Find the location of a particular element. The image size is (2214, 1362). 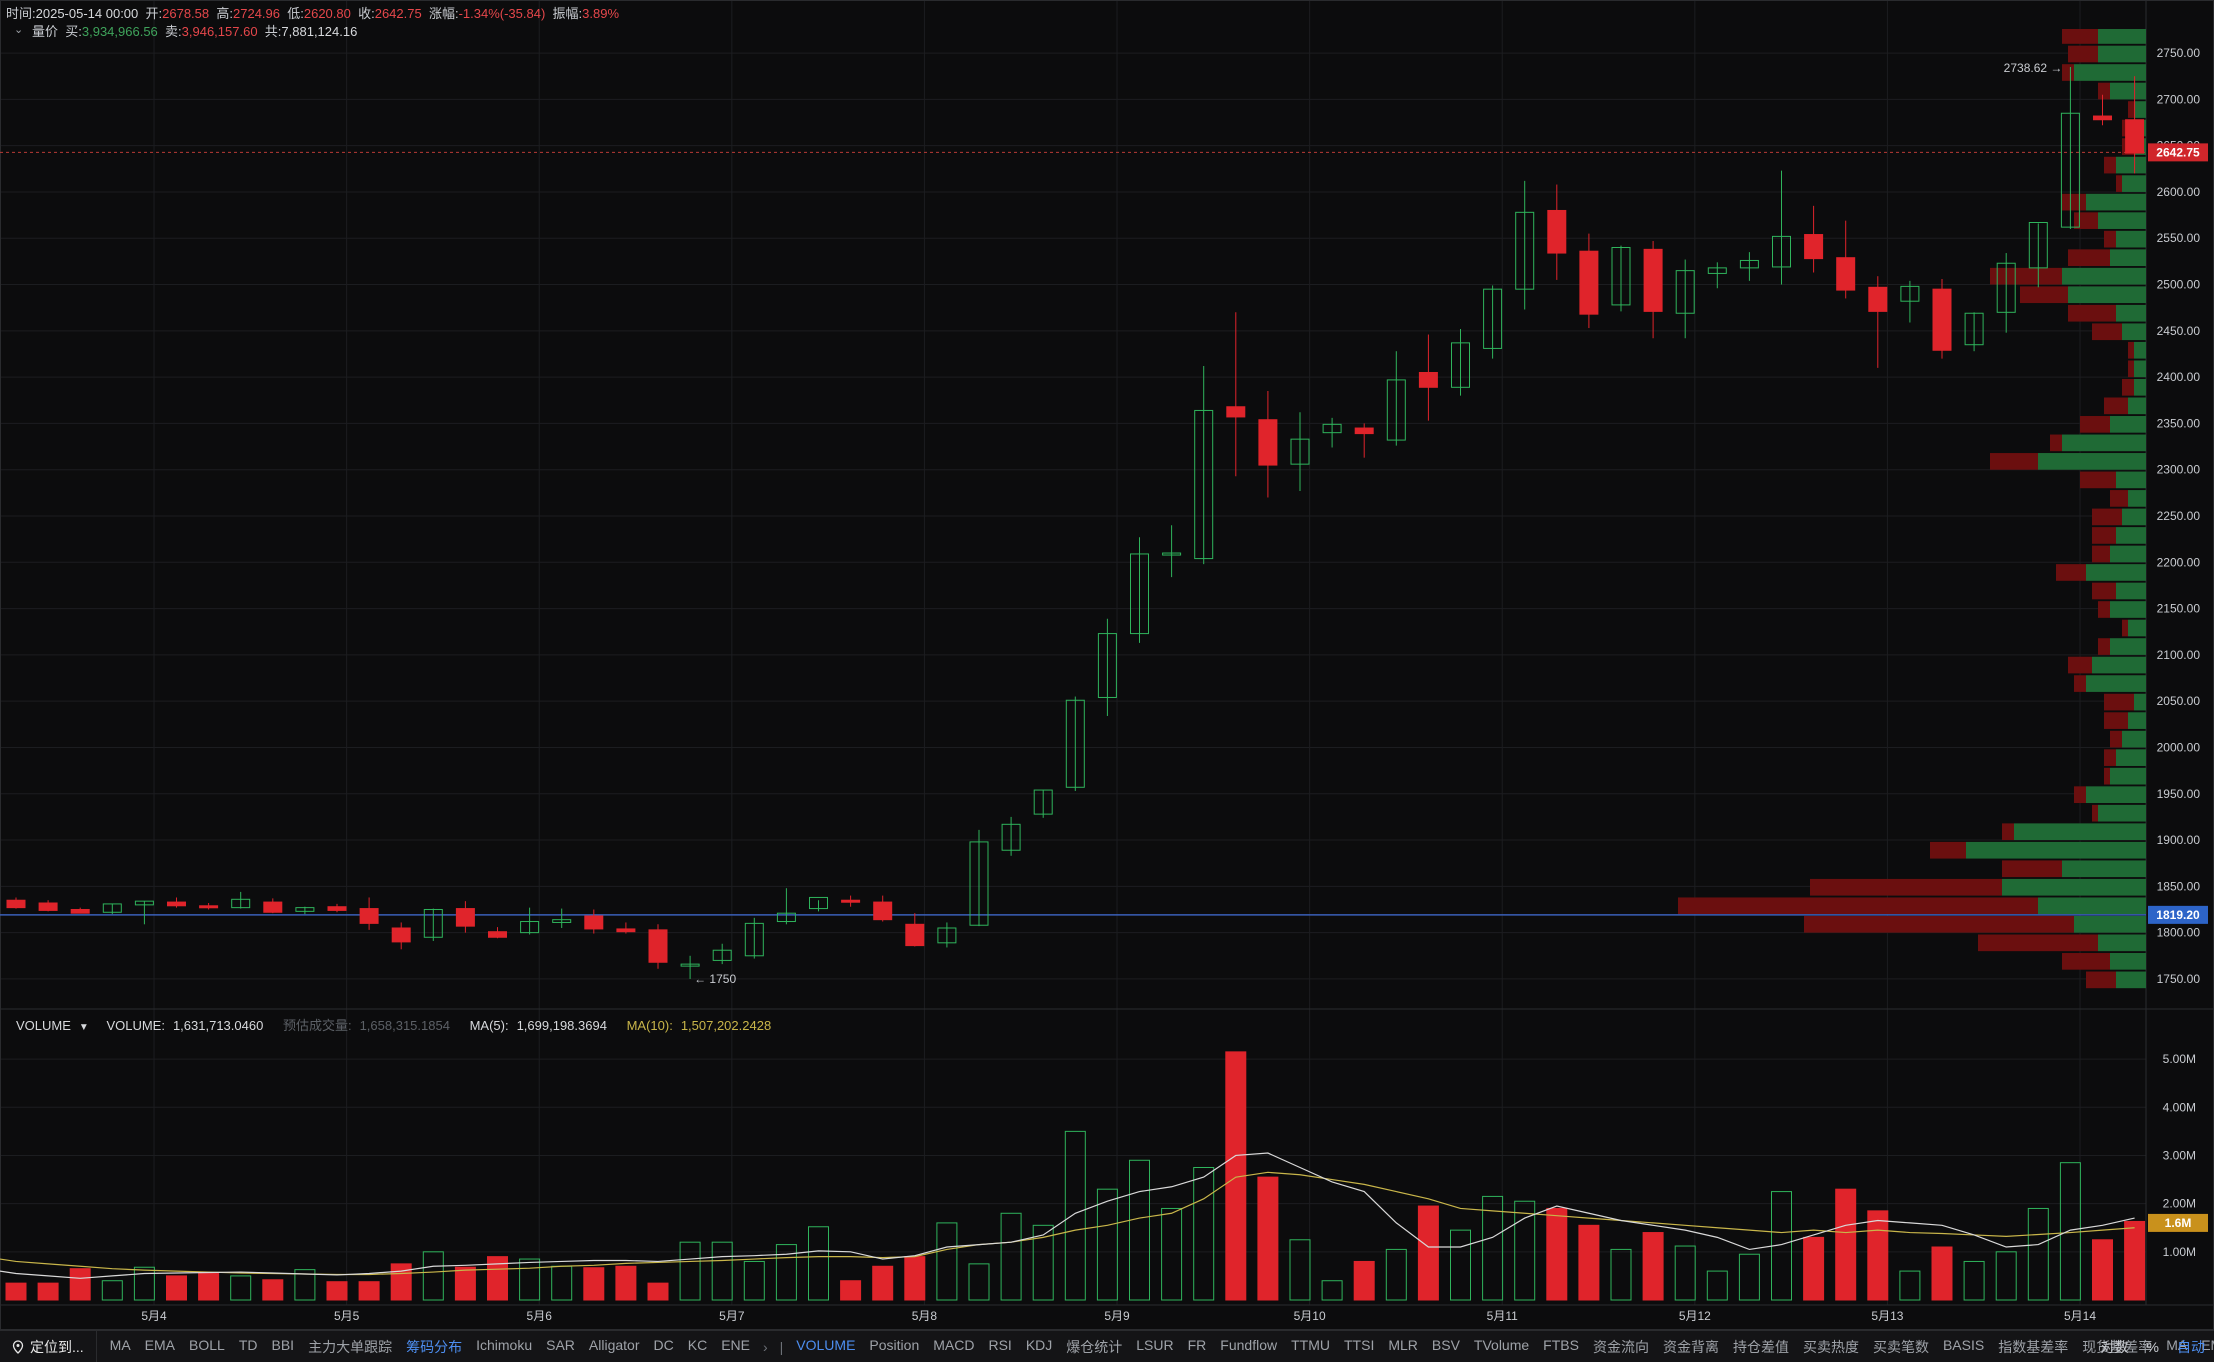

price-tick-label: 2750.00 is located at coordinates (2179, 53).